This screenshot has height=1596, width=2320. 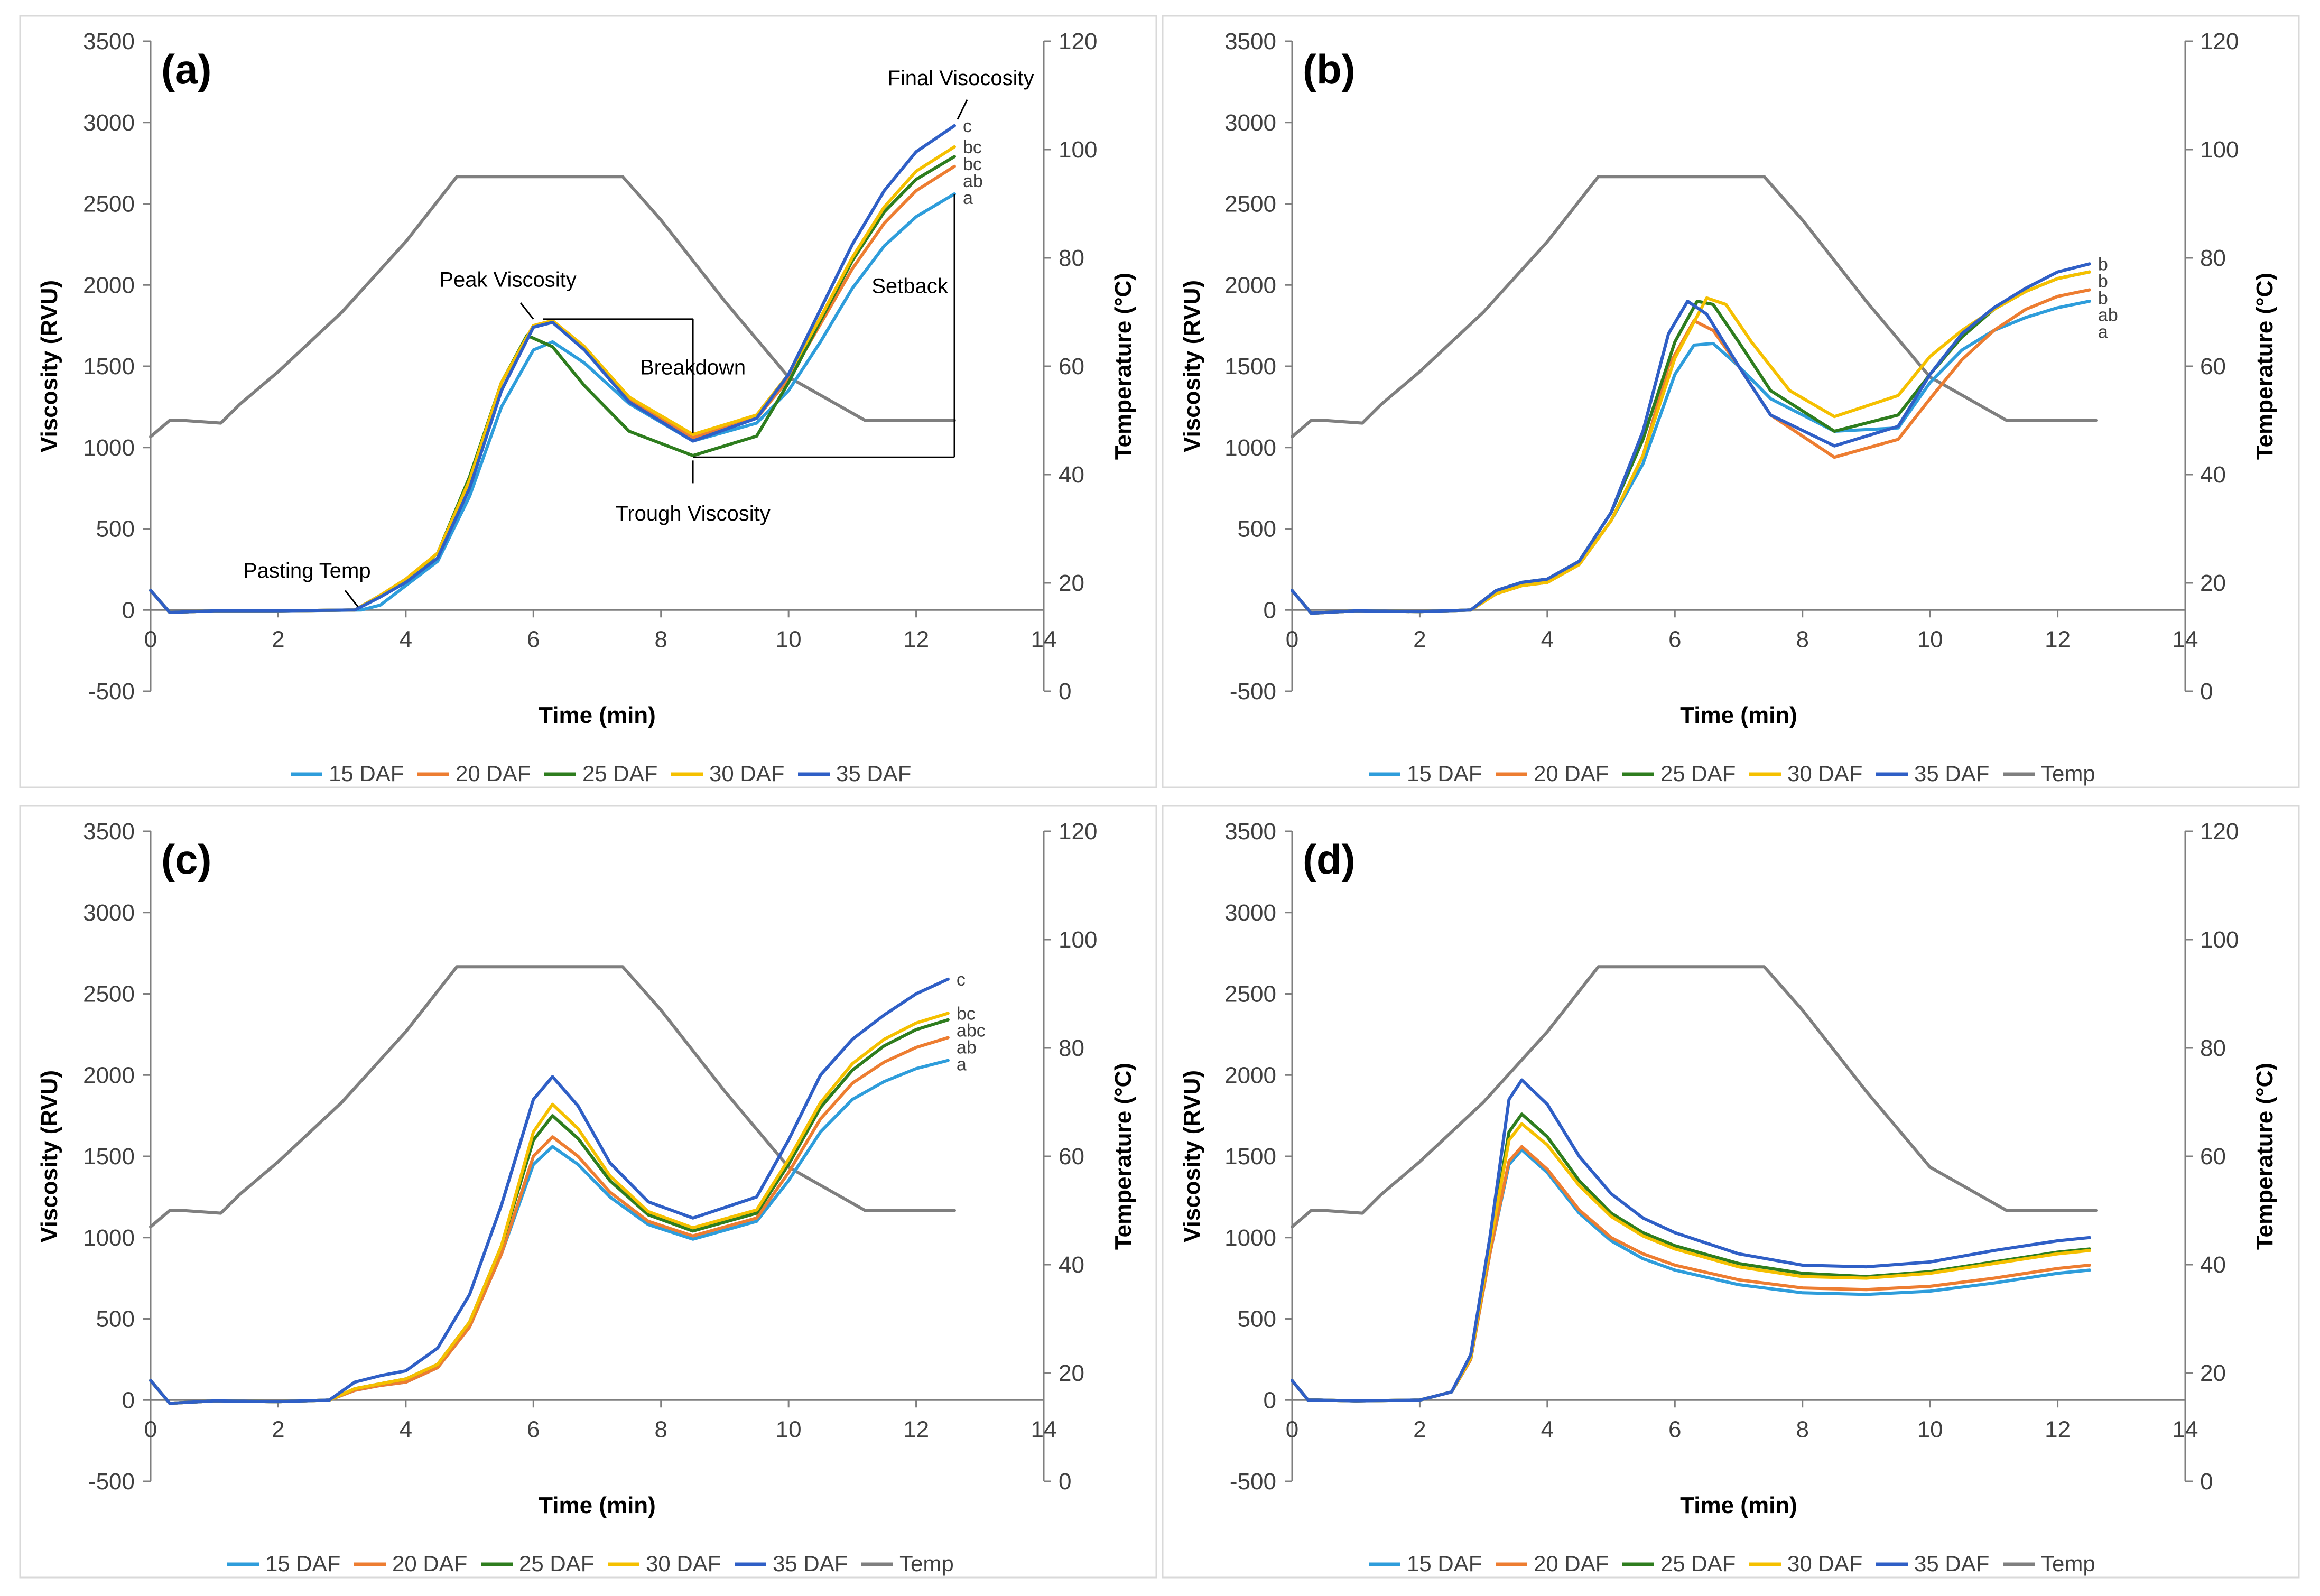 What do you see at coordinates (971, 1030) in the screenshot?
I see `significance-letter: abc` at bounding box center [971, 1030].